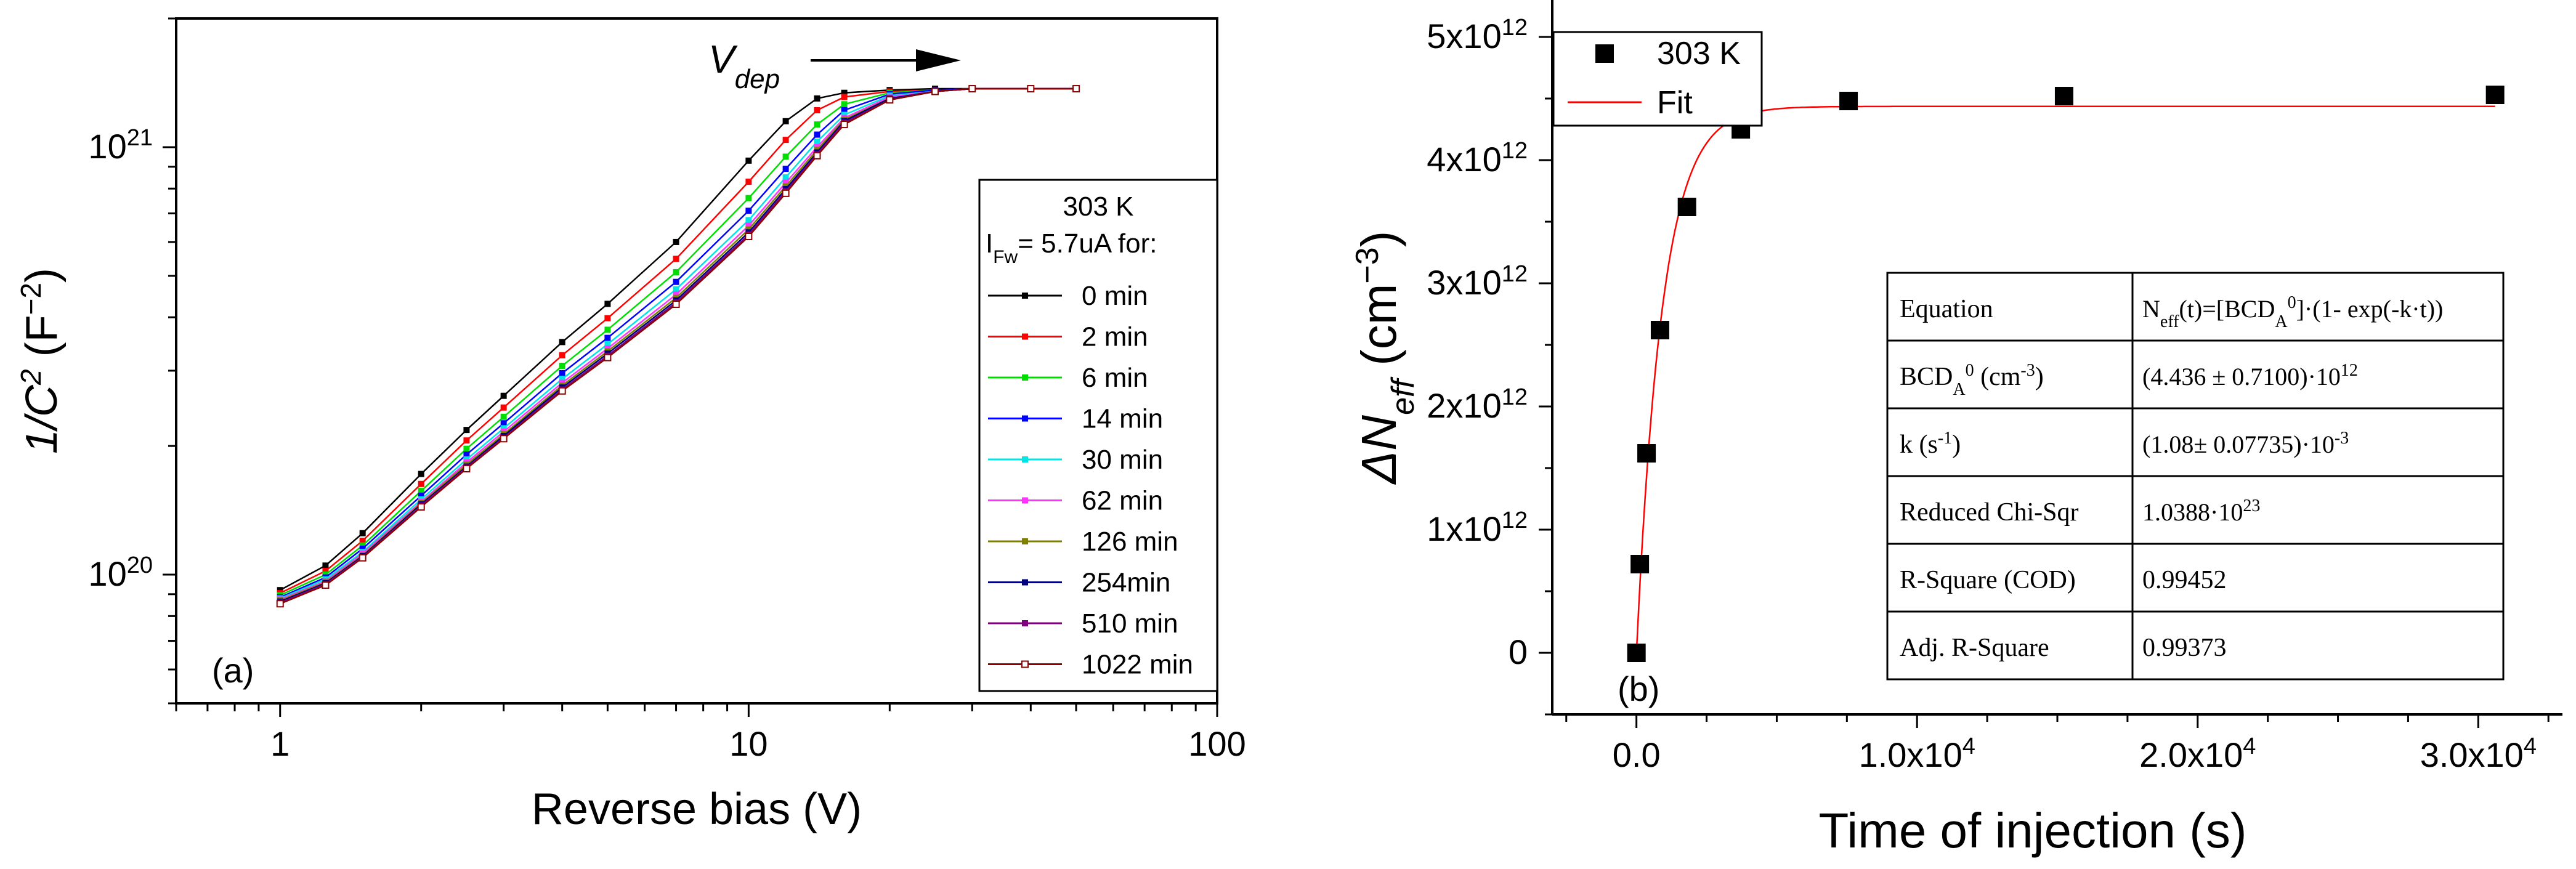  I want to click on legend-label: 126 min, so click(1130, 542).